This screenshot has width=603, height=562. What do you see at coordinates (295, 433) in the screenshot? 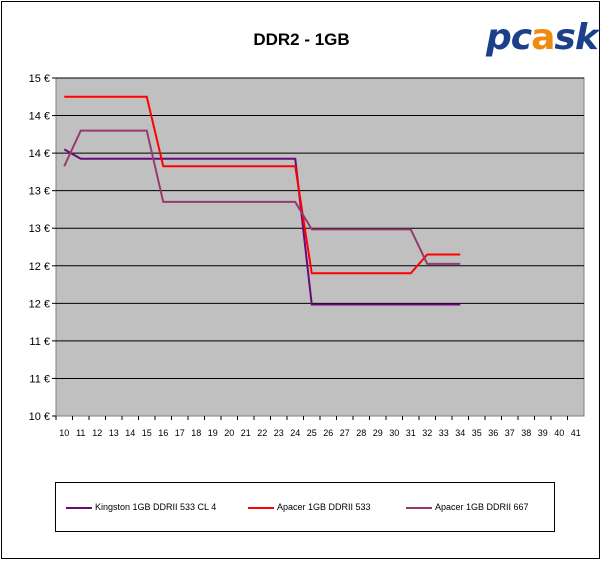
I see `x-tick-label: 24` at bounding box center [295, 433].